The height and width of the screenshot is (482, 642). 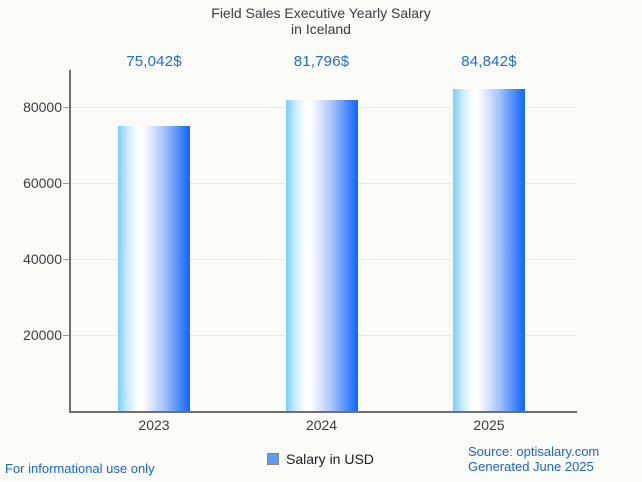 What do you see at coordinates (323, 412) in the screenshot?
I see `x-axis-line` at bounding box center [323, 412].